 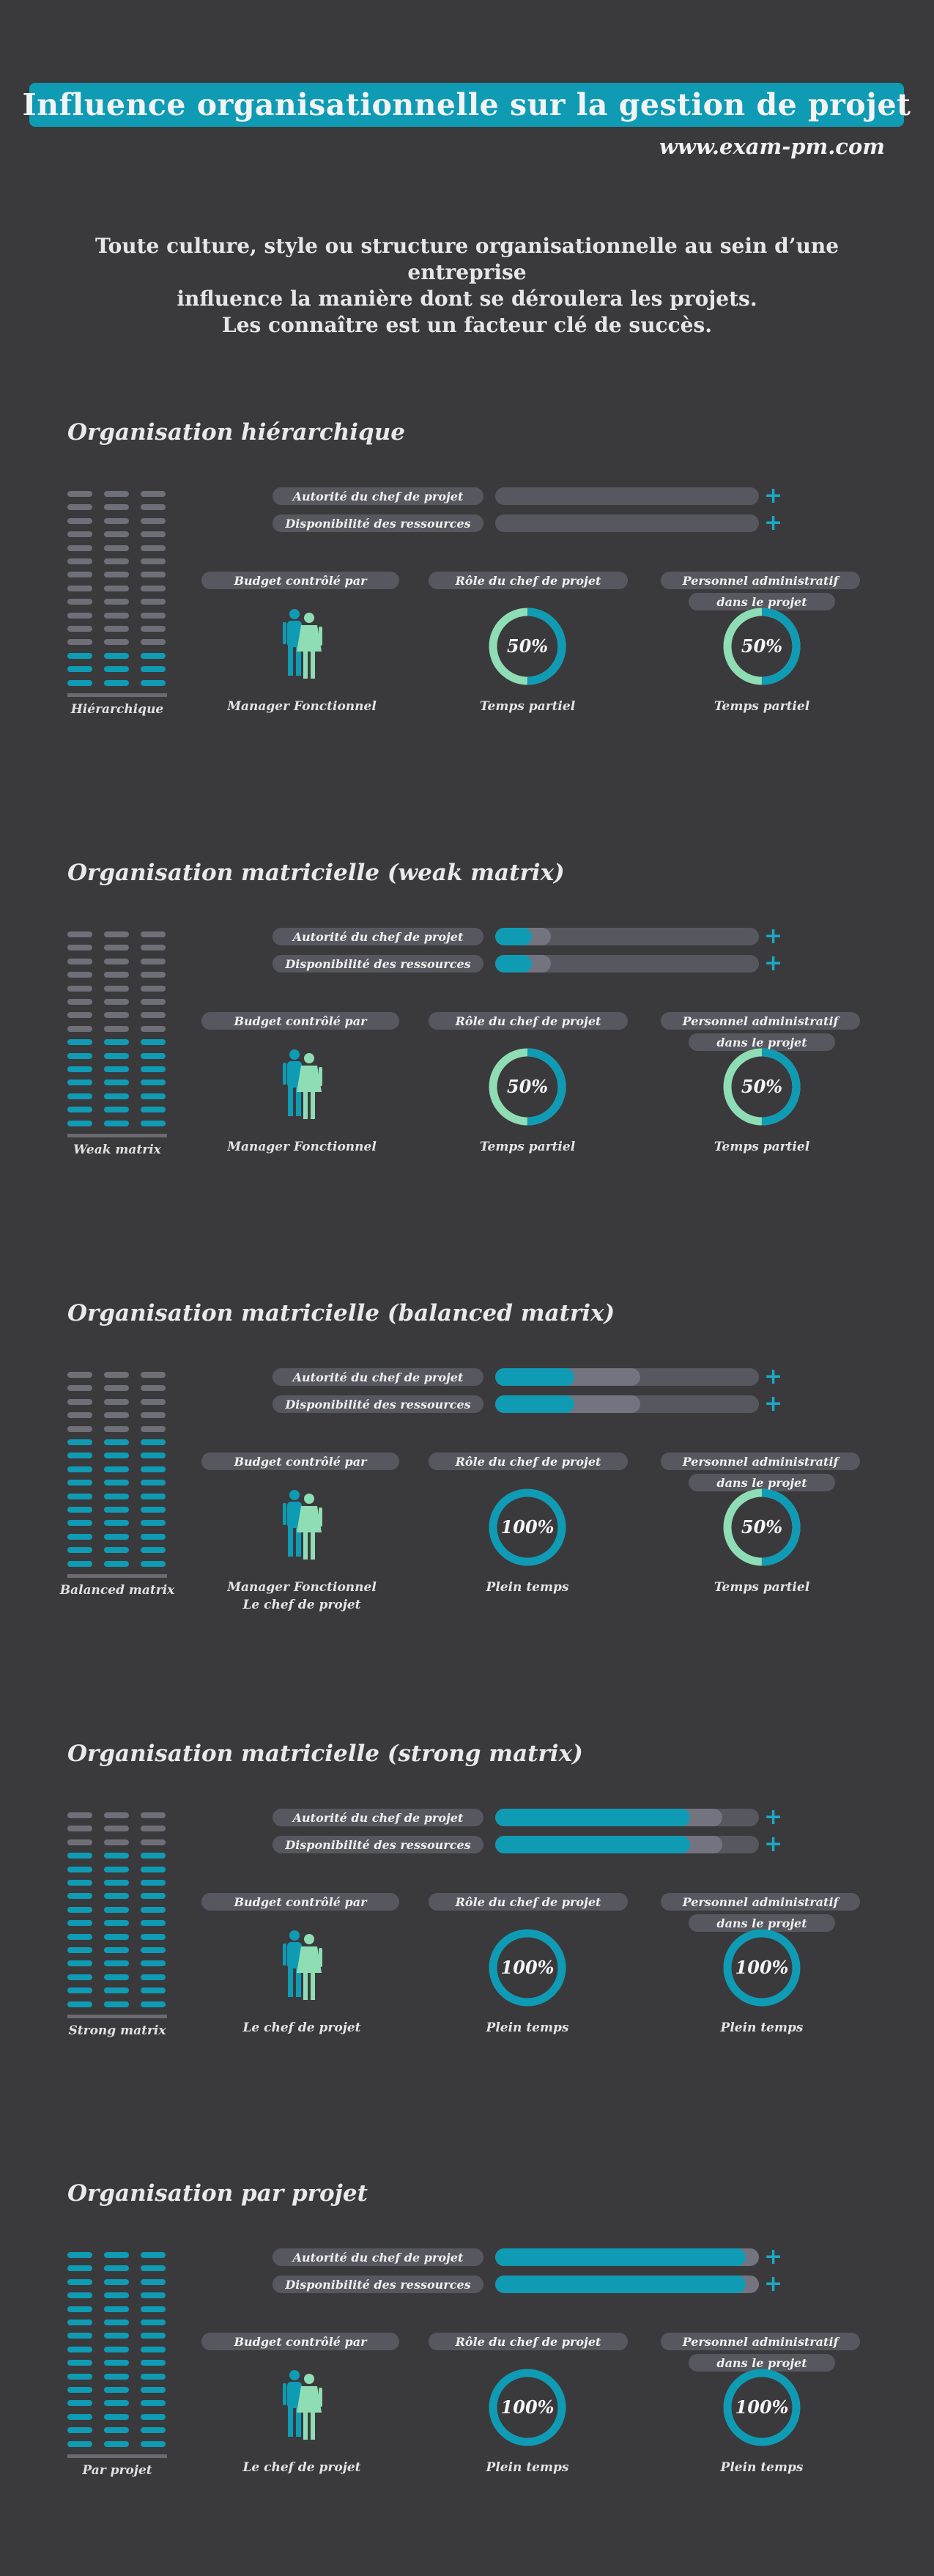 I want to click on staff-header: Personnel administratif, so click(x=760, y=1461).